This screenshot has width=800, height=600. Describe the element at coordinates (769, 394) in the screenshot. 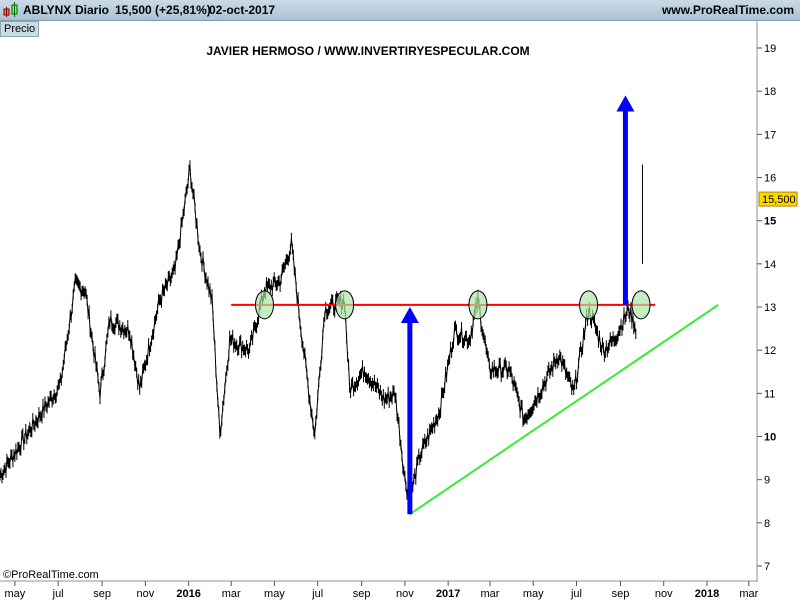

I see `y-tick-label: 11` at that location.